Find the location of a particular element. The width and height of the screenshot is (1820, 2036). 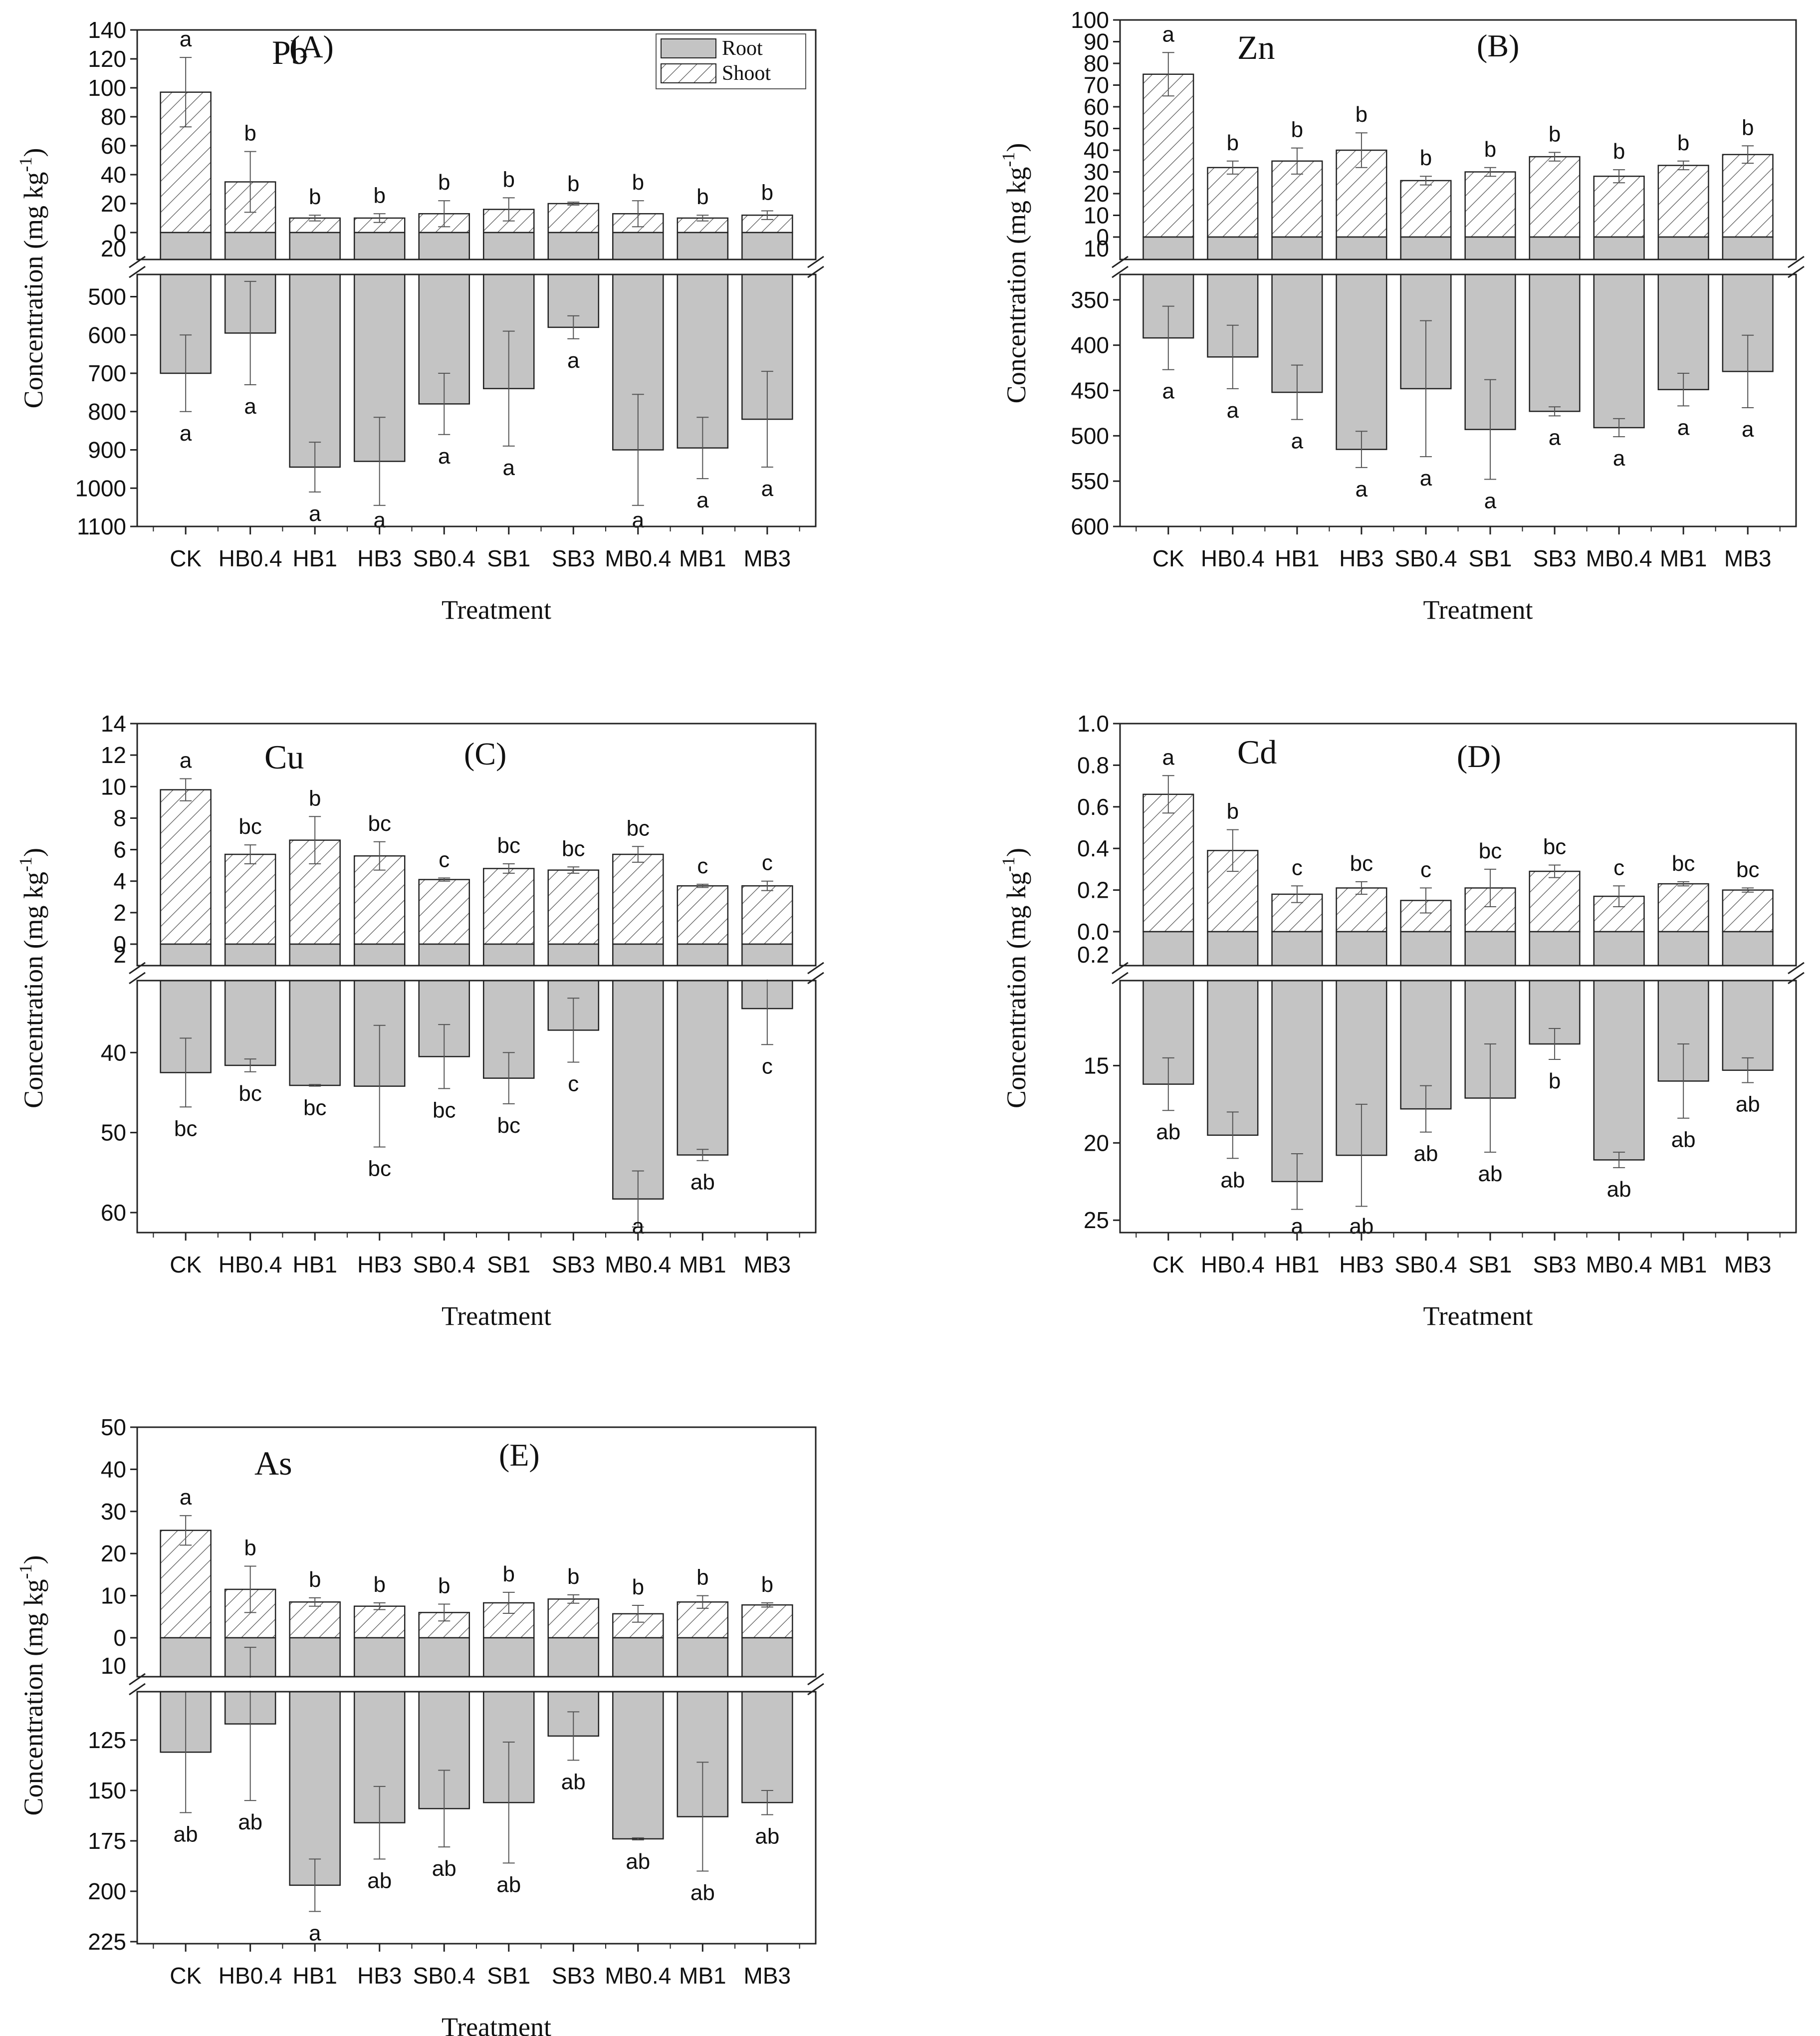

element-label: Cd is located at coordinates (1257, 752).